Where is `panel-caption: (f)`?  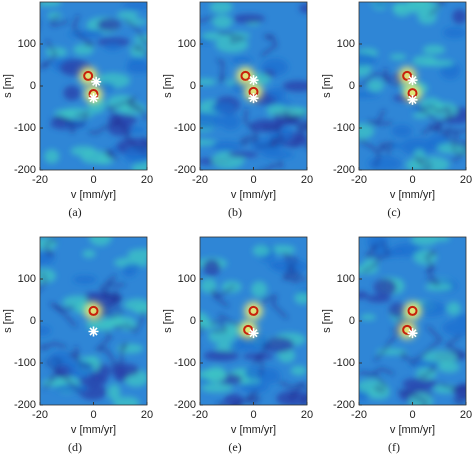 panel-caption: (f) is located at coordinates (394, 447).